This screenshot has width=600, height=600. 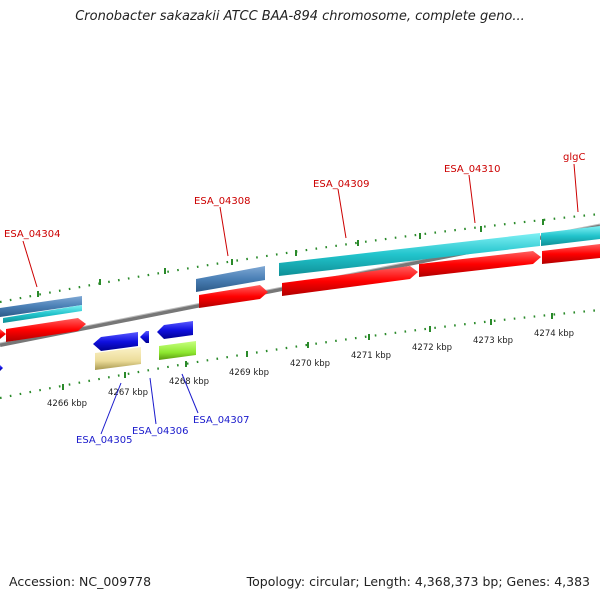 I want to click on gene-label-esa04309: ESA_04309, so click(x=341, y=184).